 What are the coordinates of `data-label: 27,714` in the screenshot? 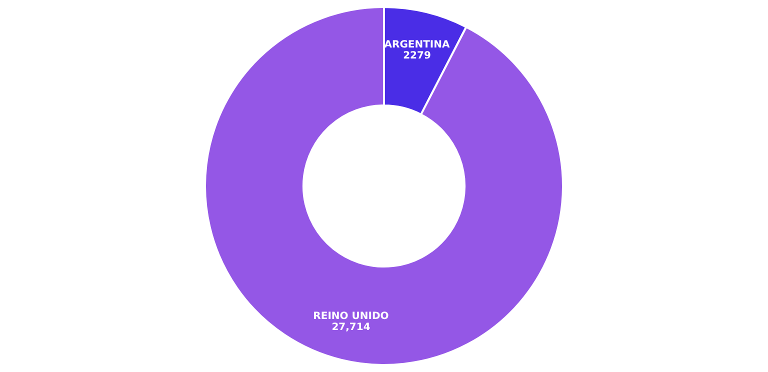 It's located at (351, 327).